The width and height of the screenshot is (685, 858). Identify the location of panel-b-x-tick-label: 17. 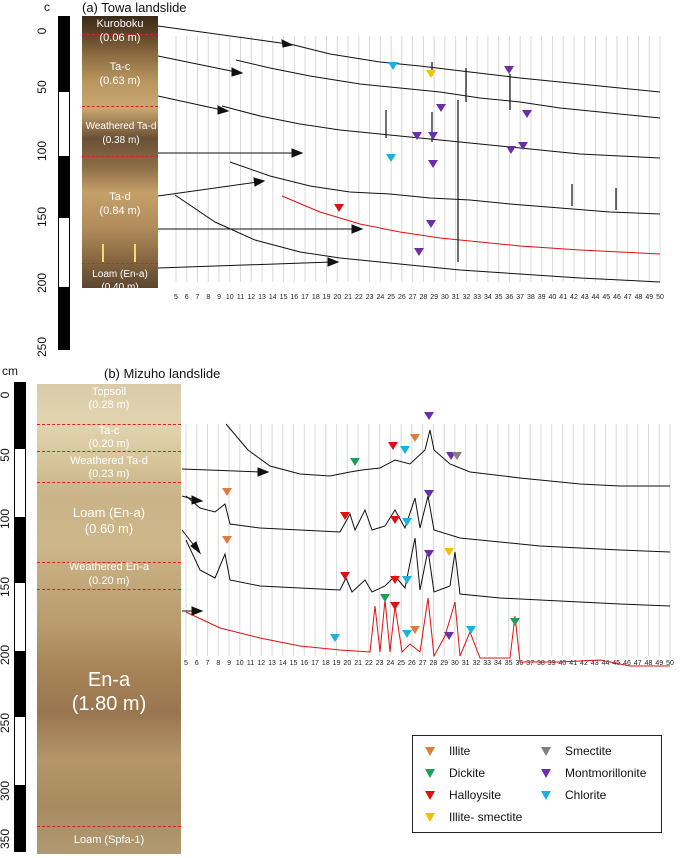
(315, 663).